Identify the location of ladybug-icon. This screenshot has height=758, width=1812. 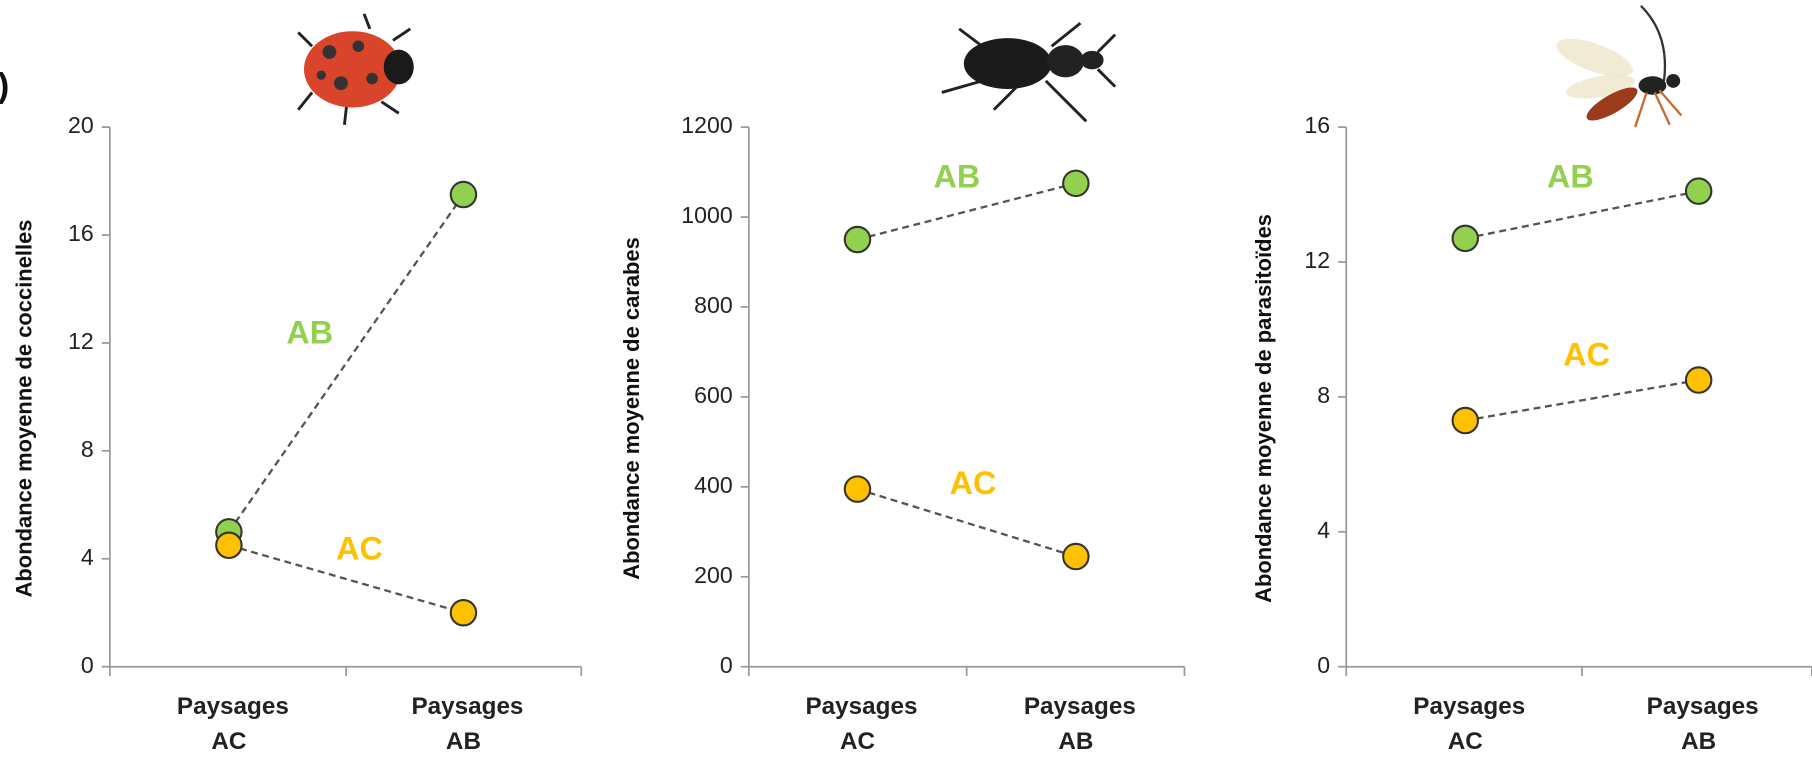
(355, 69).